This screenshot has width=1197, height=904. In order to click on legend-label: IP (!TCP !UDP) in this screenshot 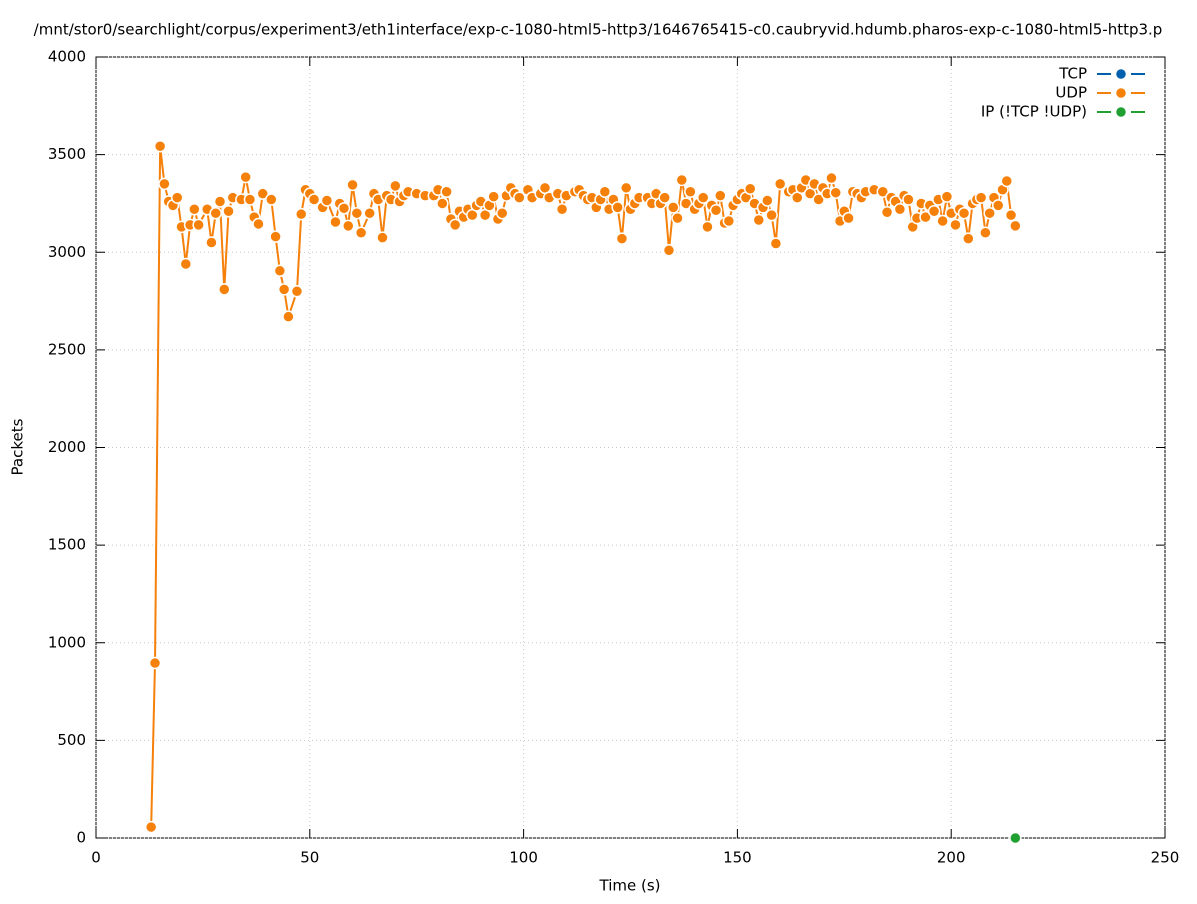, I will do `click(1034, 112)`.